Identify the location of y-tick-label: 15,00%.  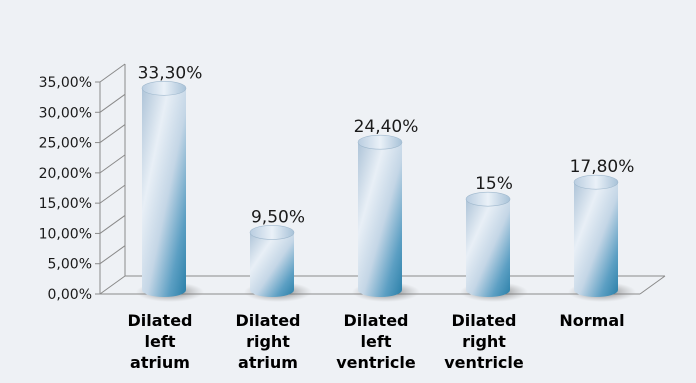
(65, 204).